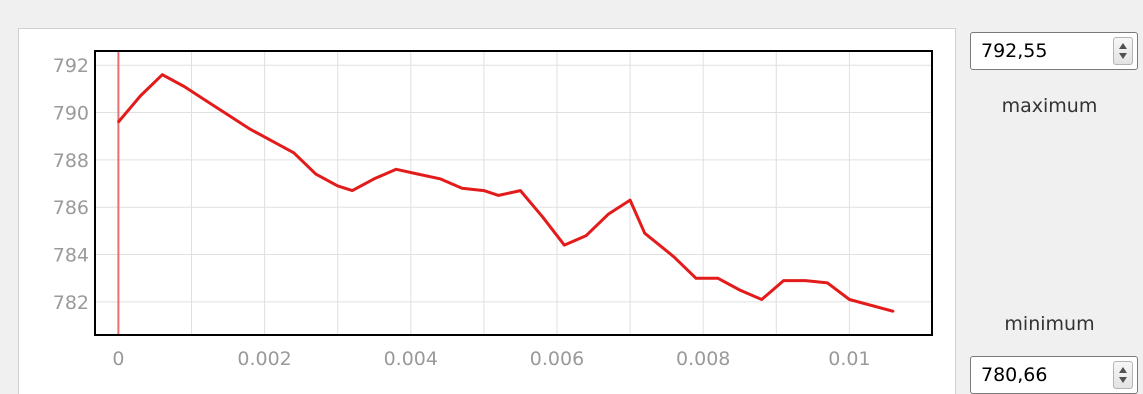 The height and width of the screenshot is (394, 1143). Describe the element at coordinates (71, 66) in the screenshot. I see `y-tick-label: 792` at that location.